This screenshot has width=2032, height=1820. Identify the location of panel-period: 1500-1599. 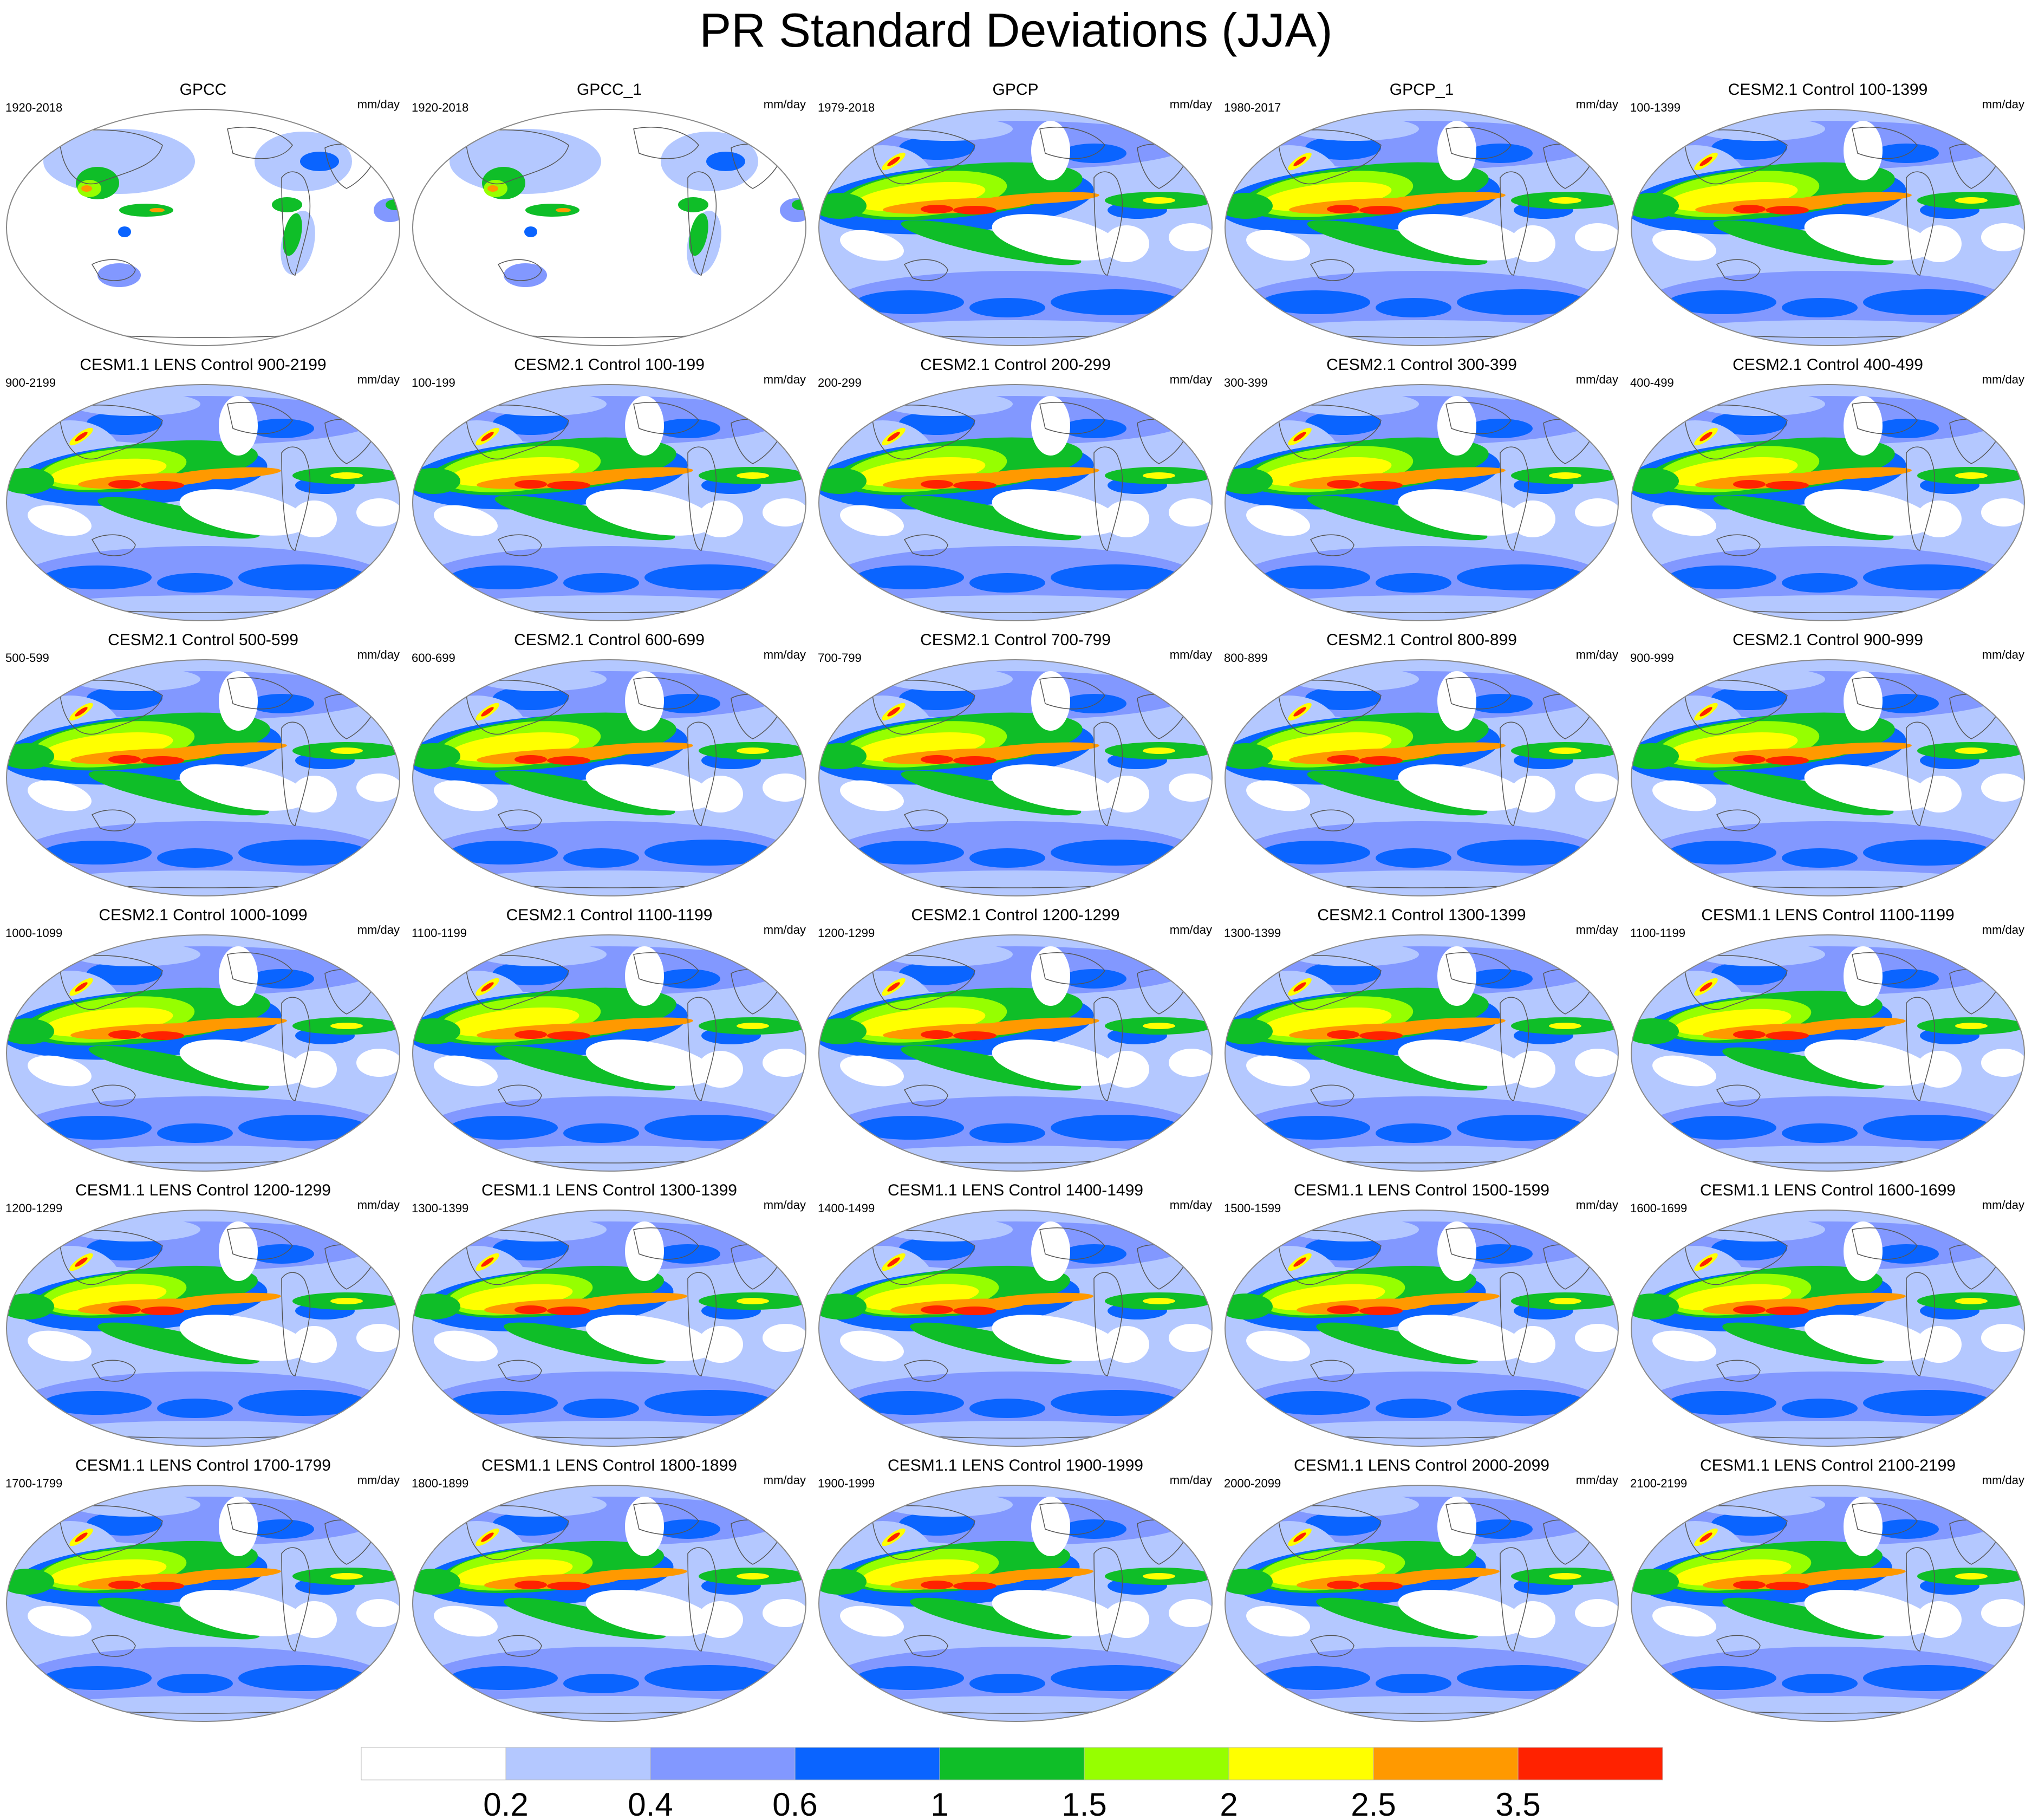
(1252, 1208).